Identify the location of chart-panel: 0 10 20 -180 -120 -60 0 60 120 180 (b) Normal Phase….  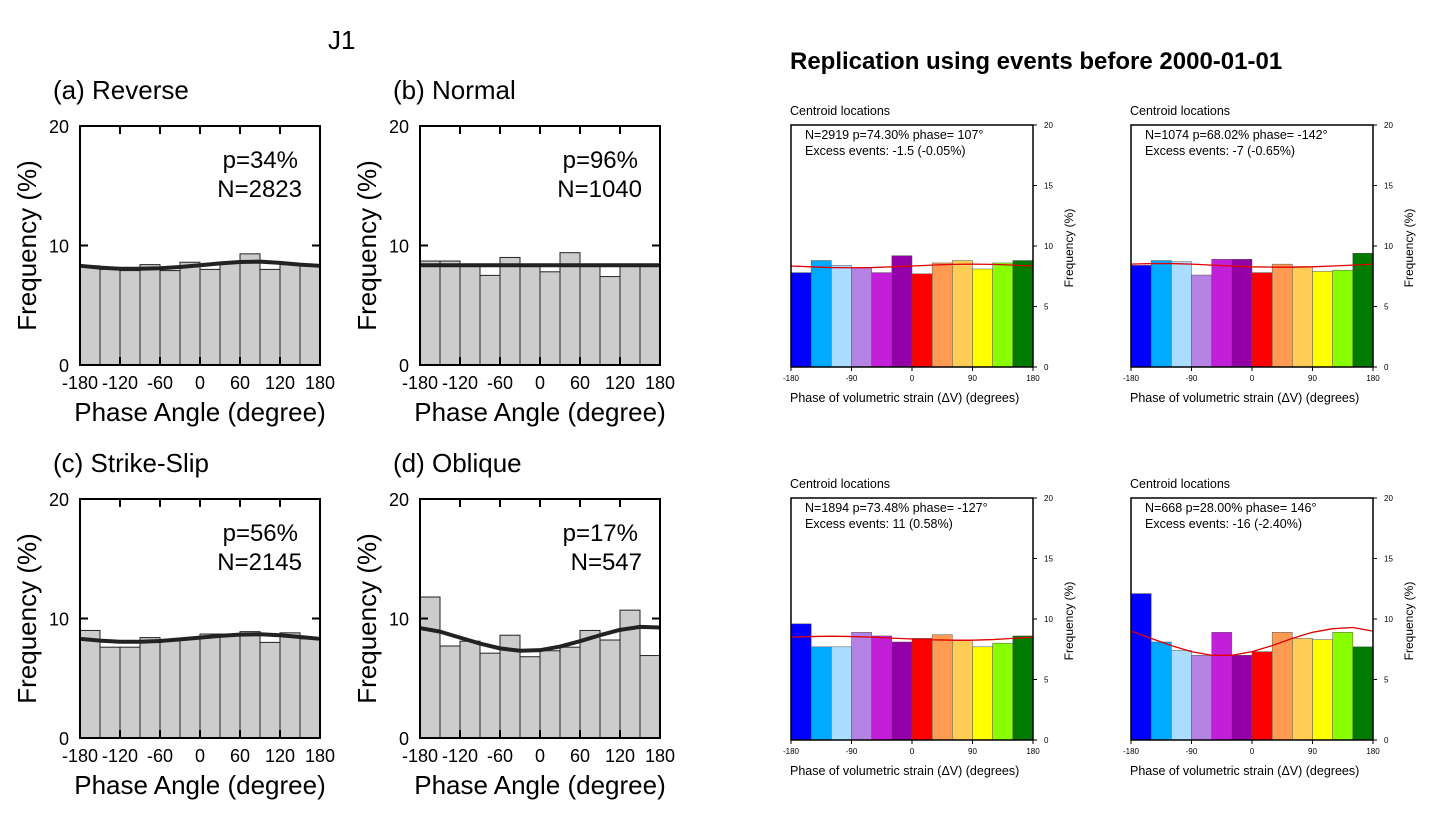
(513, 251).